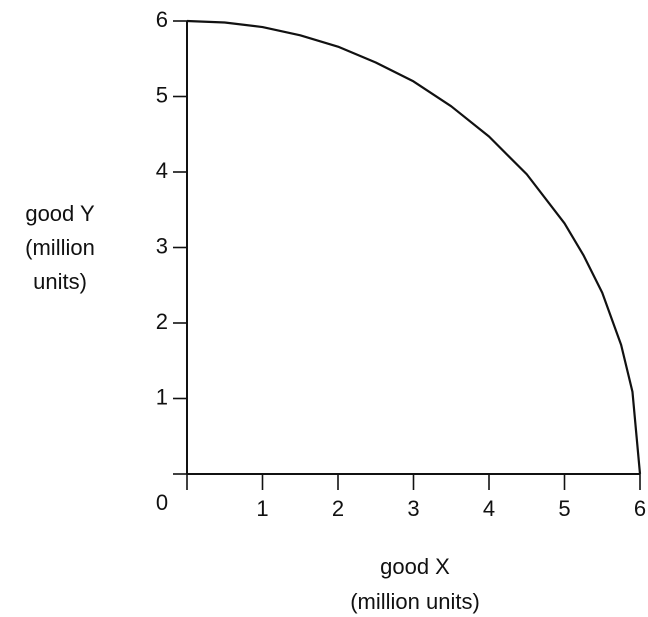 Image resolution: width=648 pixels, height=617 pixels. What do you see at coordinates (162, 245) in the screenshot?
I see `y-tick-label: 3` at bounding box center [162, 245].